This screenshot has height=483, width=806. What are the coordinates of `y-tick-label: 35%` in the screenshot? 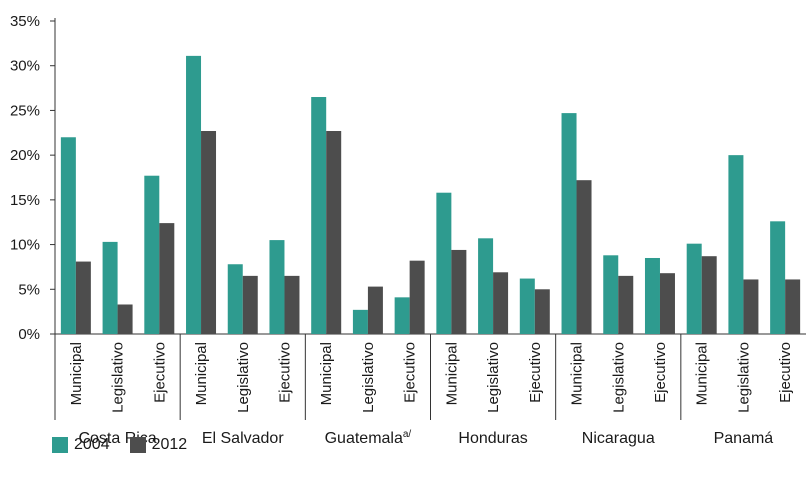 It's located at (25, 21).